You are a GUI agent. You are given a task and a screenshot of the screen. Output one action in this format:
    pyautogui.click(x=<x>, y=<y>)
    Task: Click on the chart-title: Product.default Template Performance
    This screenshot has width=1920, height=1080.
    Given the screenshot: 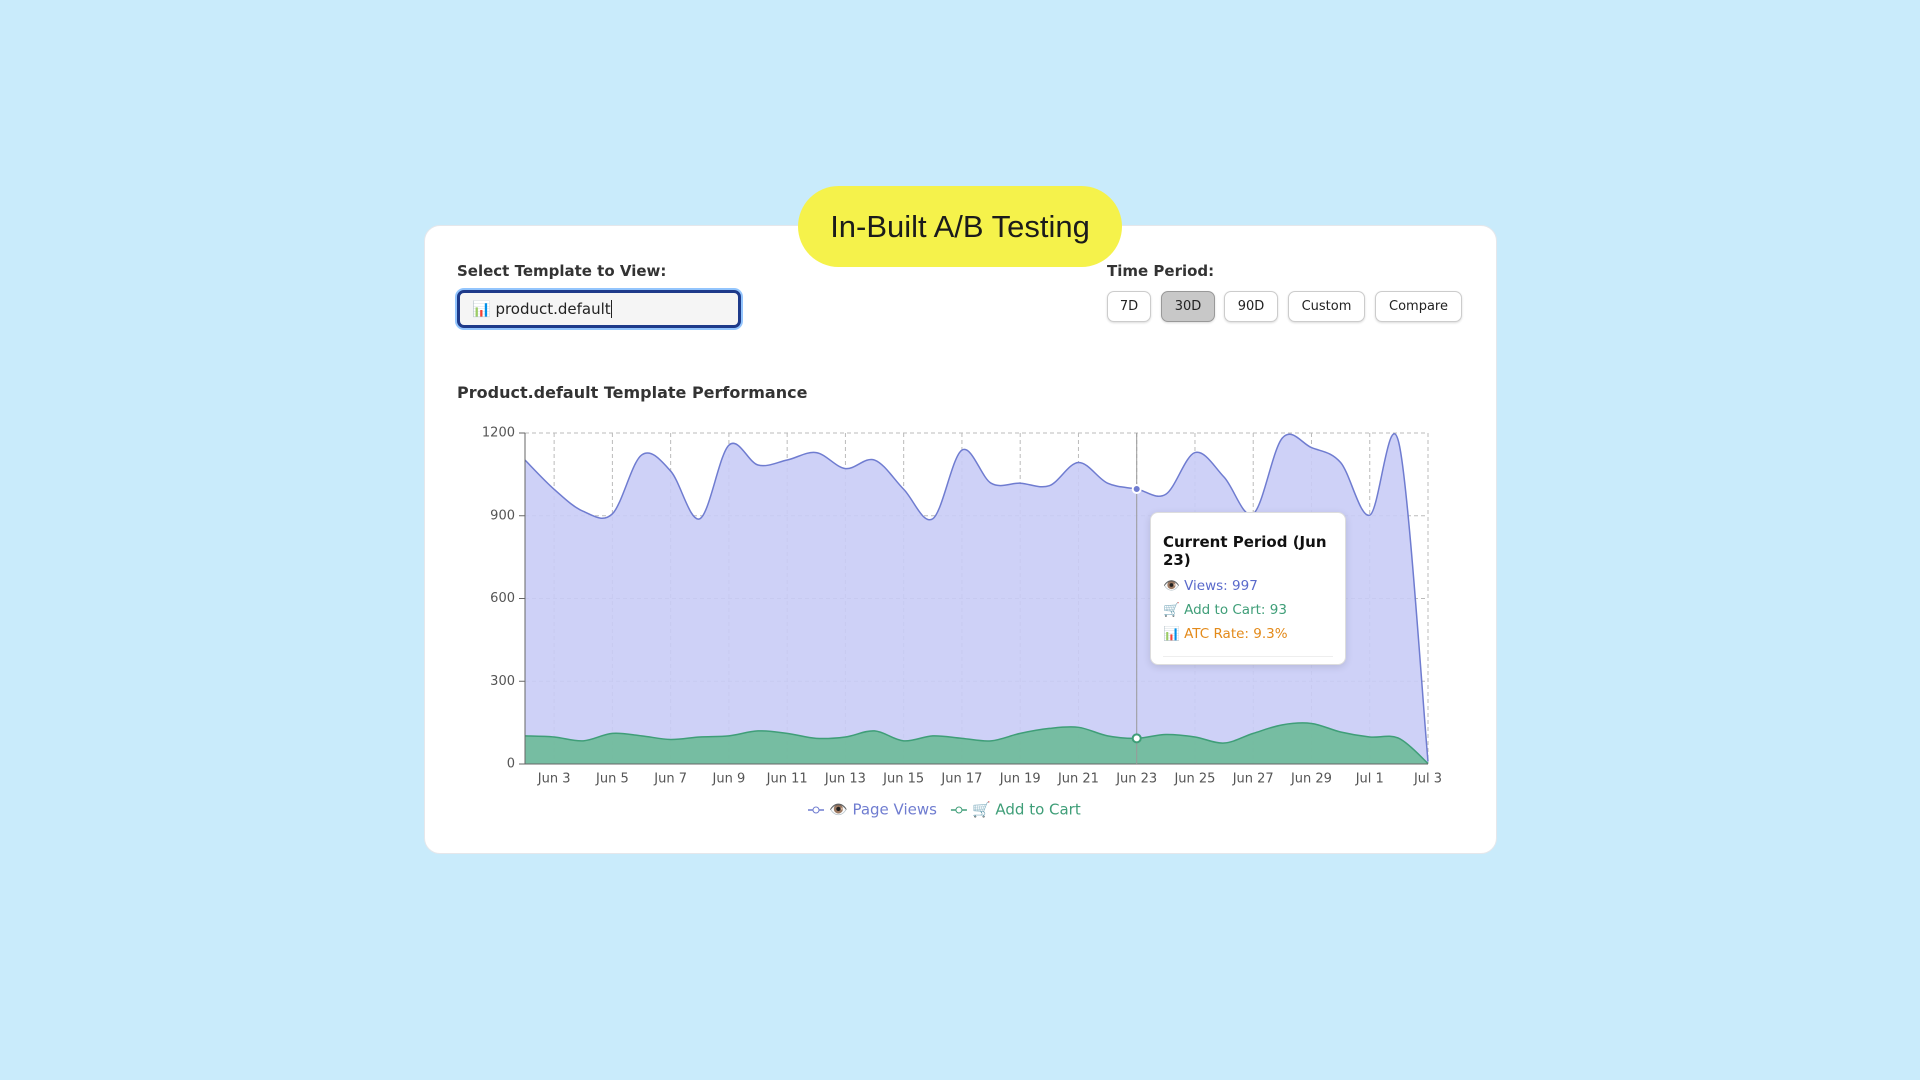 What is the action you would take?
    pyautogui.click(x=632, y=392)
    